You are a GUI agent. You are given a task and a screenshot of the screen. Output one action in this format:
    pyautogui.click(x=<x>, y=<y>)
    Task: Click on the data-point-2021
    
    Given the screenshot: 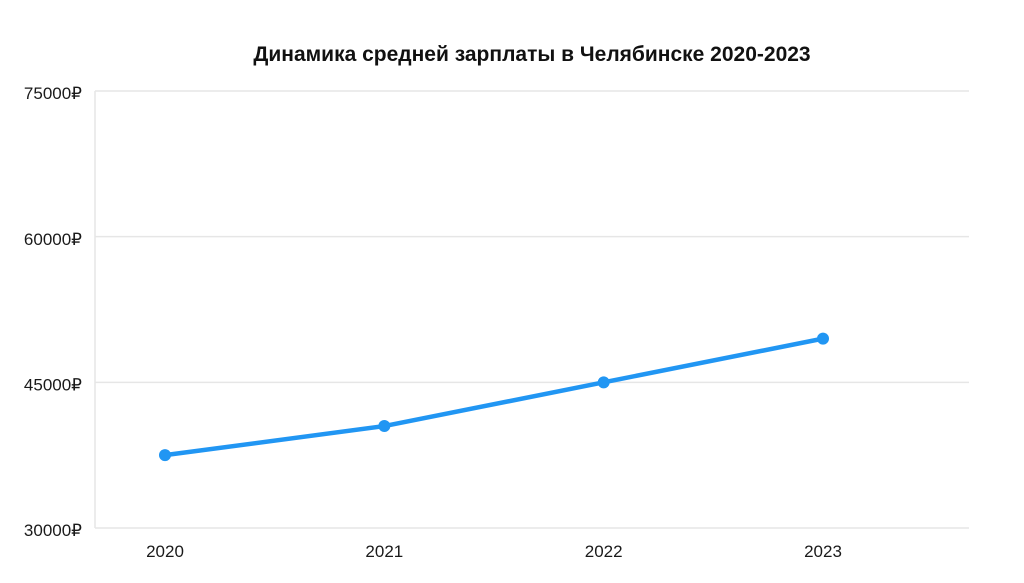 What is the action you would take?
    pyautogui.click(x=384, y=426)
    